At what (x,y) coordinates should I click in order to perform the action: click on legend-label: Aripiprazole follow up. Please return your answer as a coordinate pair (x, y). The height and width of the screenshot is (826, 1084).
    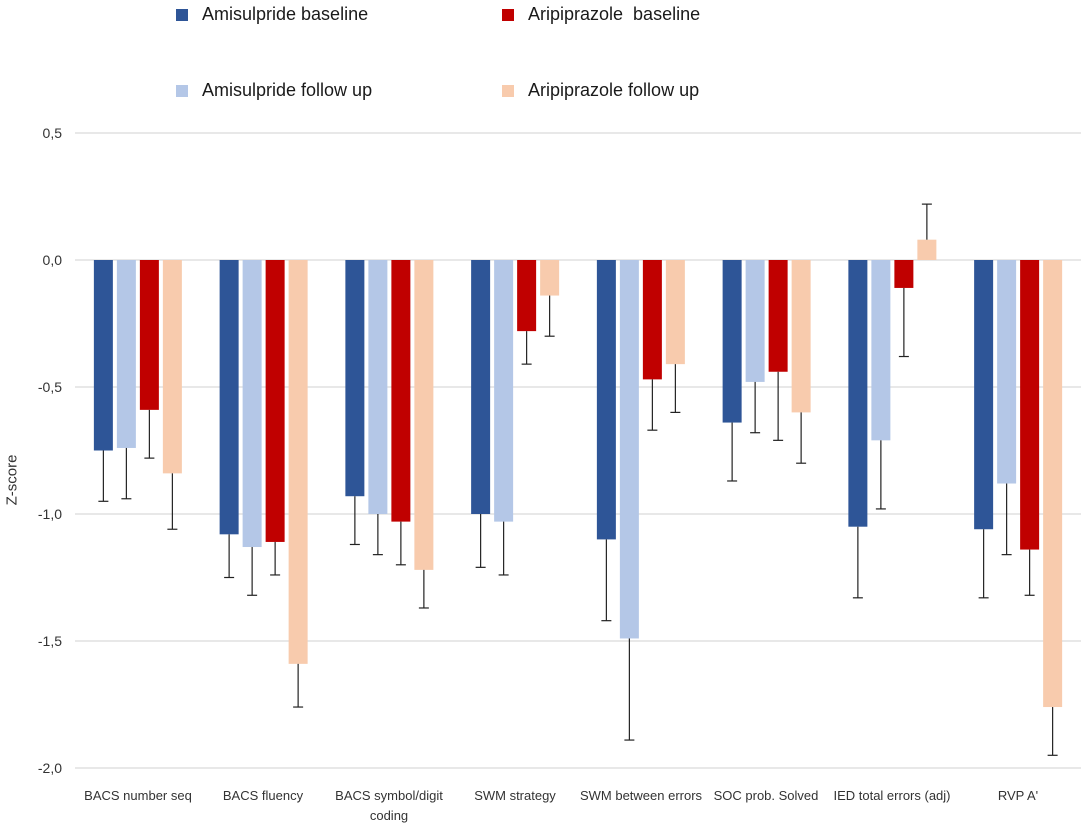
    Looking at the image, I should click on (614, 90).